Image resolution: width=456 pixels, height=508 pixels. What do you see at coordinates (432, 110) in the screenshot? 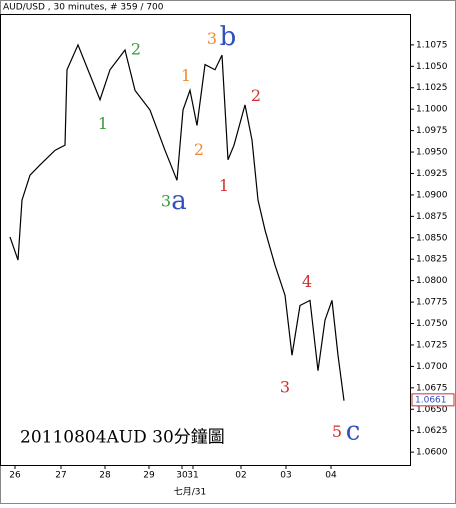
I see `y-tick-label: 1.1000` at bounding box center [432, 110].